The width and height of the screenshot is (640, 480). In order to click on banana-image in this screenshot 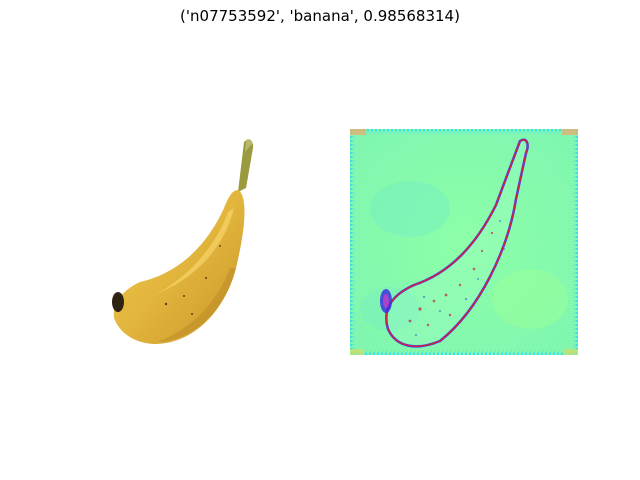, I will do `click(183, 241)`.